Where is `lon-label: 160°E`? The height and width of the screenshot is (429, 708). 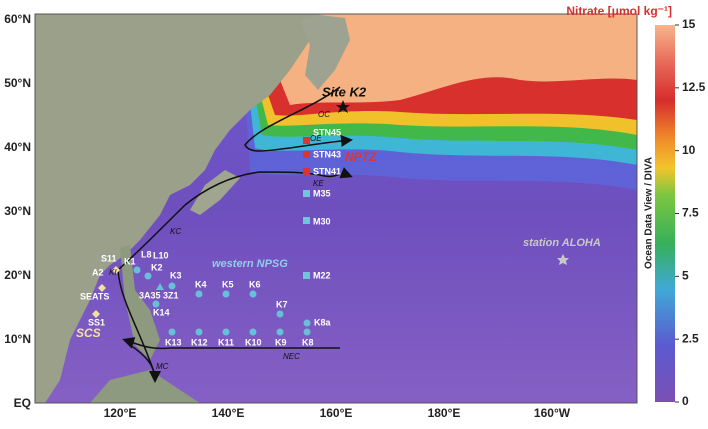
lon-label: 160°E is located at coordinates (336, 413).